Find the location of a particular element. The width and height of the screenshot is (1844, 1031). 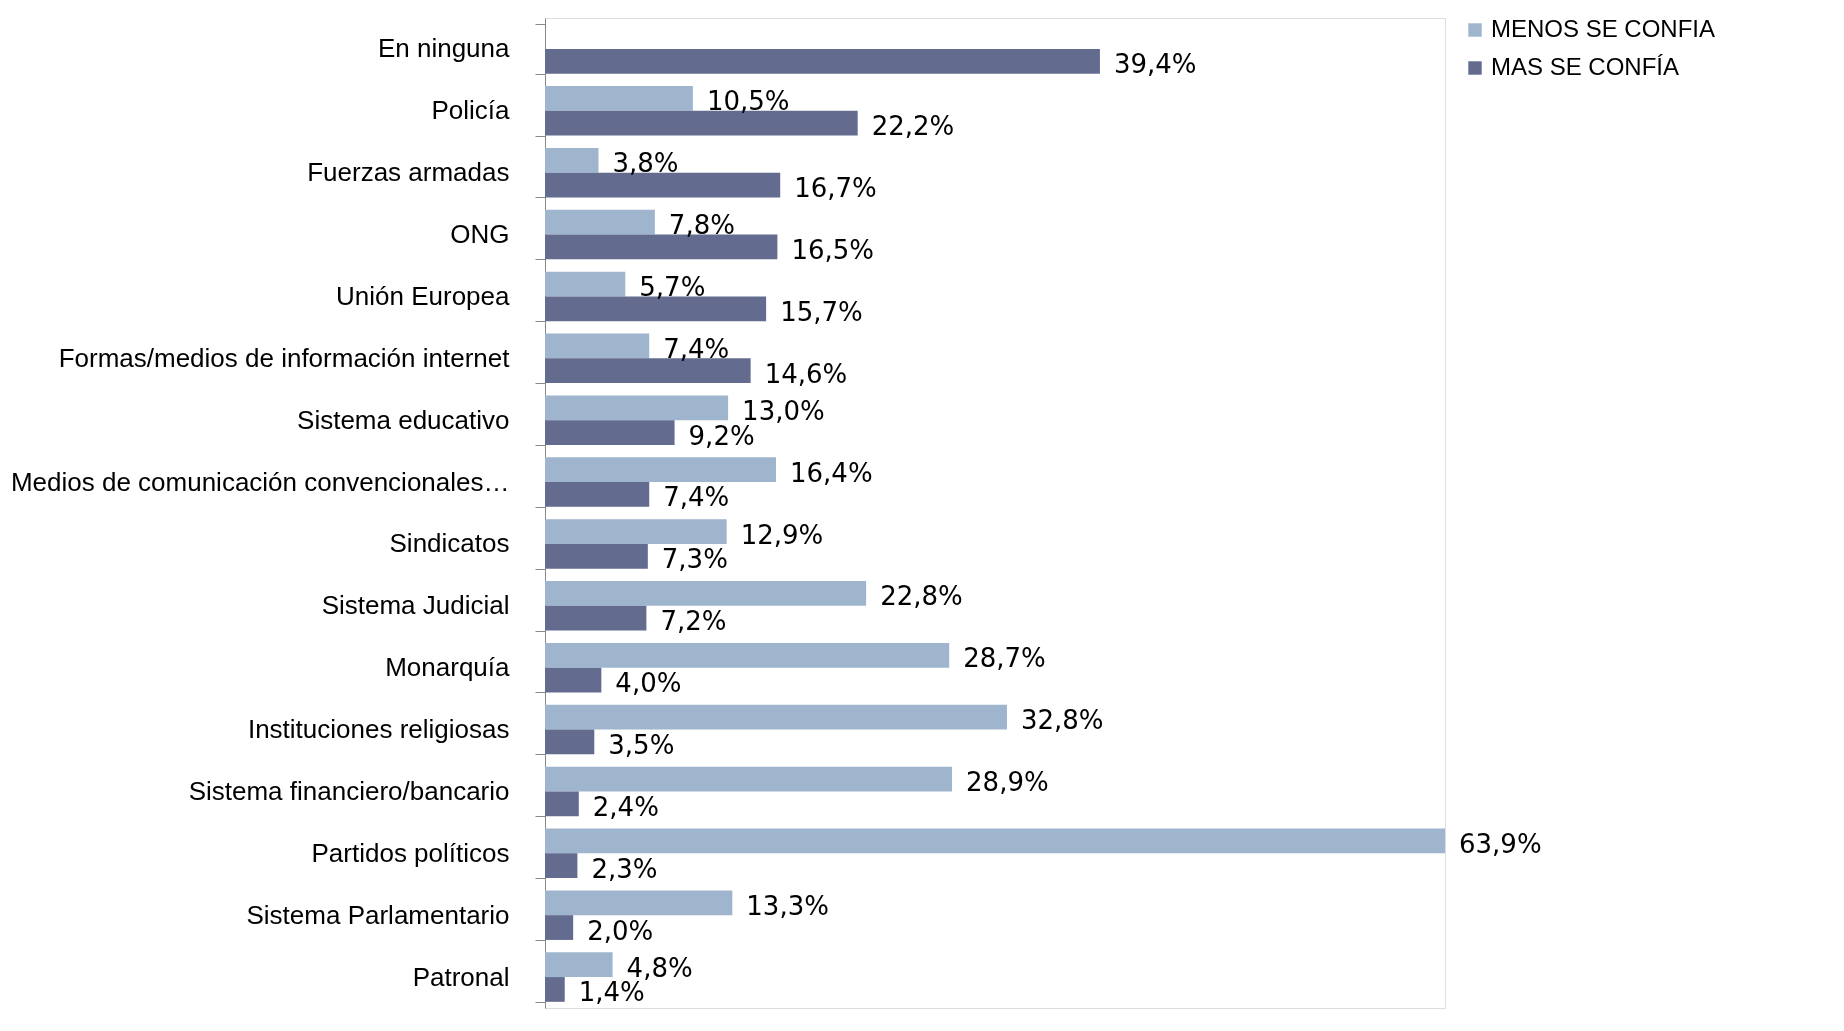

data-label: 14,6% is located at coordinates (806, 373).